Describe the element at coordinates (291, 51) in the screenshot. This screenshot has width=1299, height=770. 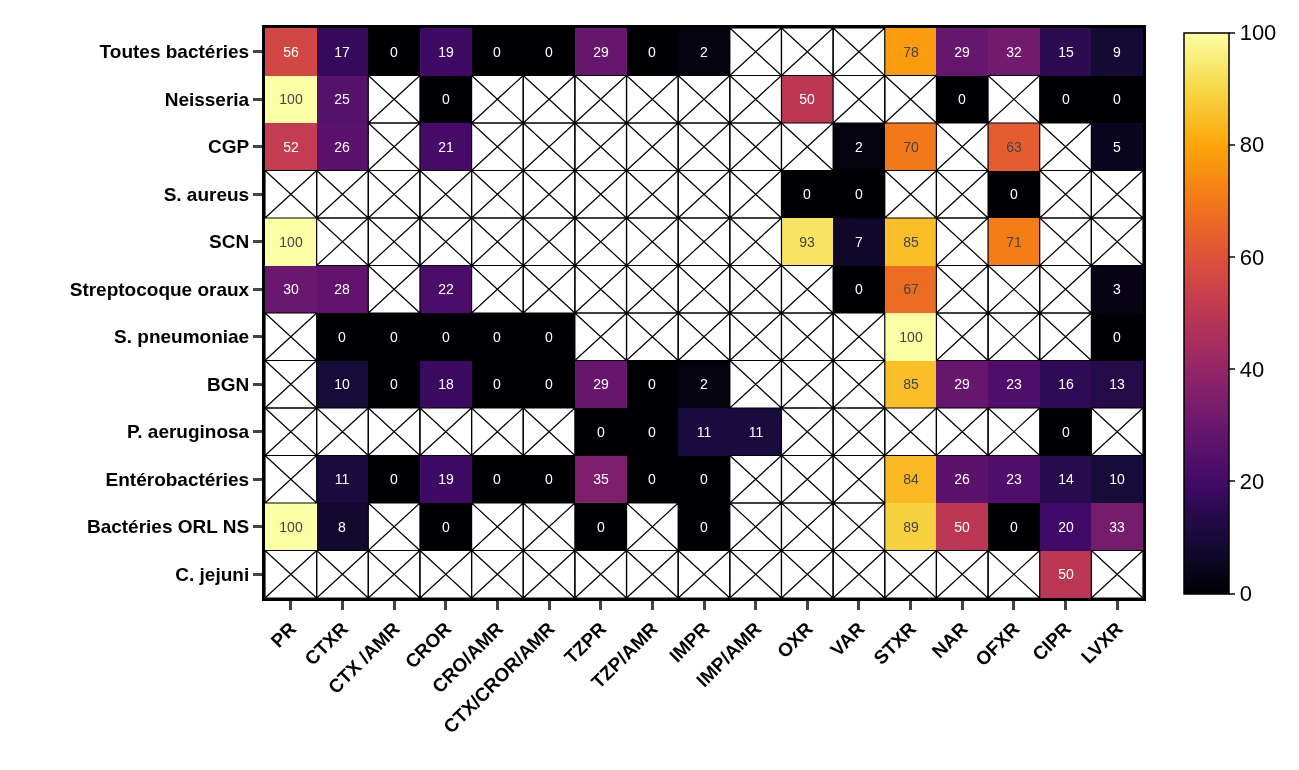
I see `data-label: 56` at that location.